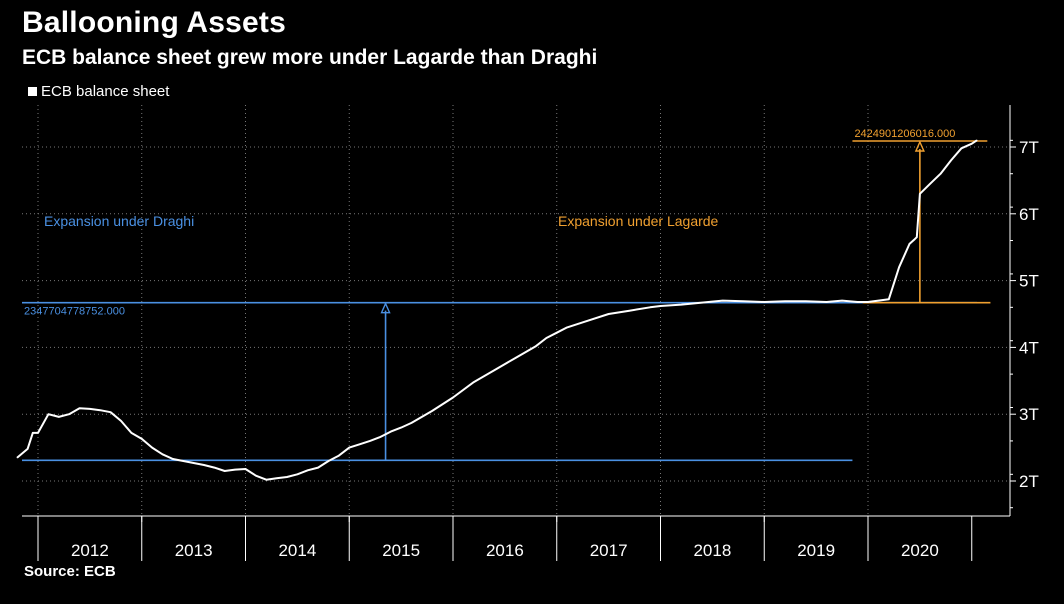 This screenshot has height=604, width=1064. Describe the element at coordinates (74, 312) in the screenshot. I see `annotation-value-label: 2347704778752.000` at that location.